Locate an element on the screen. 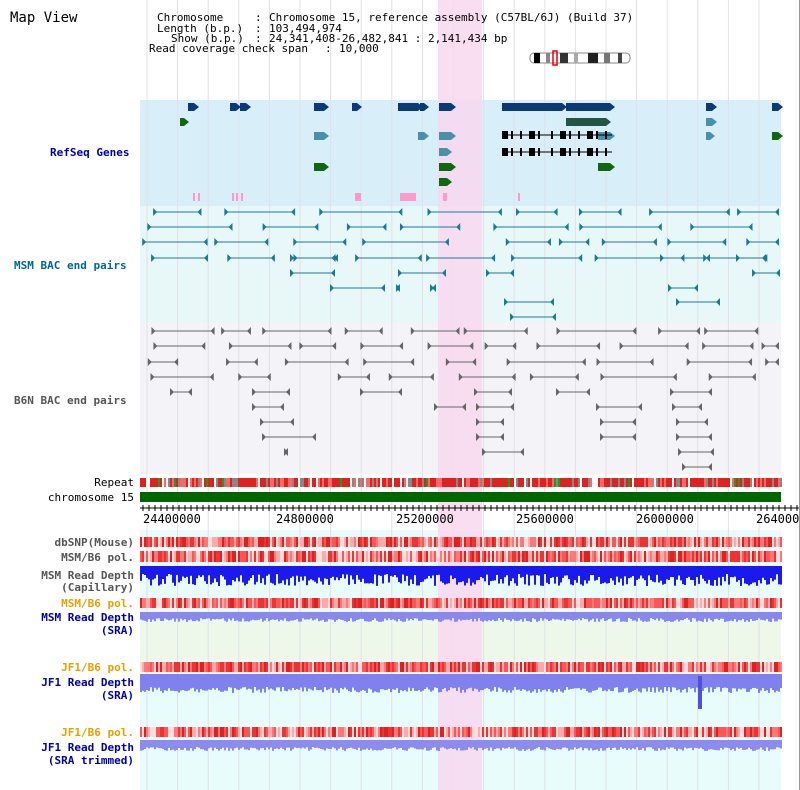 The height and width of the screenshot is (790, 800). msm-b6-pol-label-1: MSM/B6 pol. is located at coordinates (97, 557).